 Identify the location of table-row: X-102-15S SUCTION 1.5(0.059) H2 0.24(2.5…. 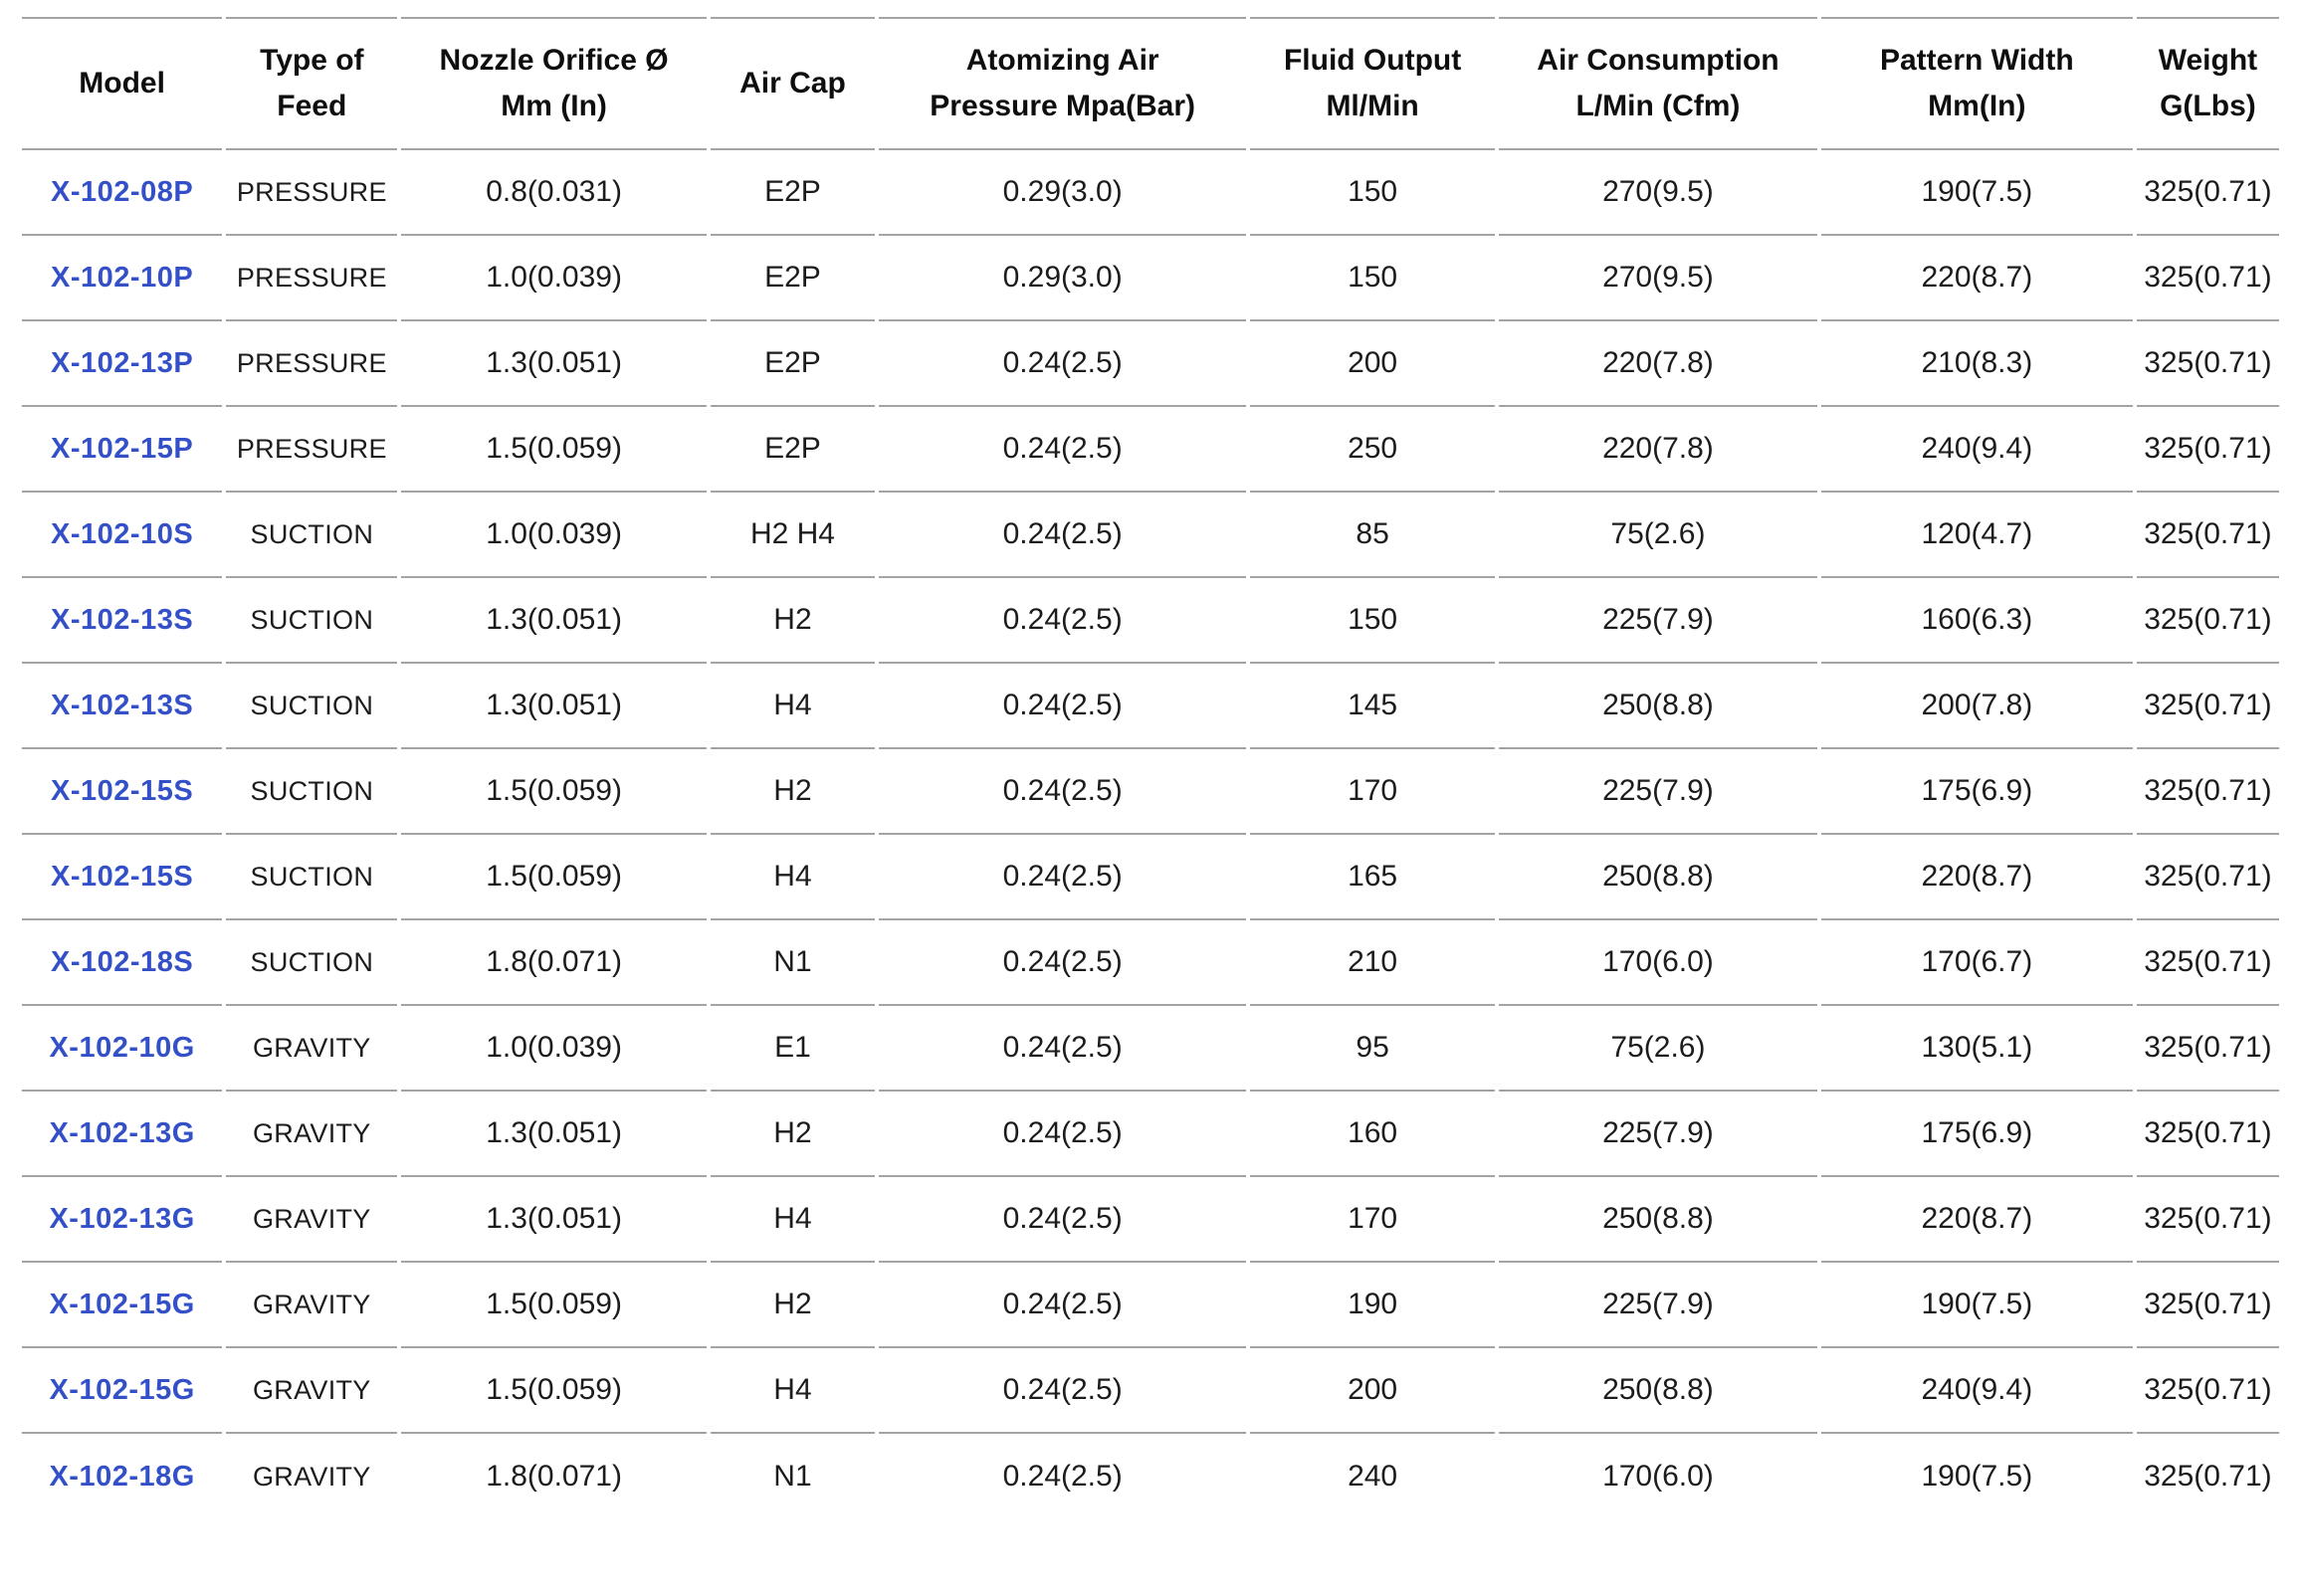
(1150, 792).